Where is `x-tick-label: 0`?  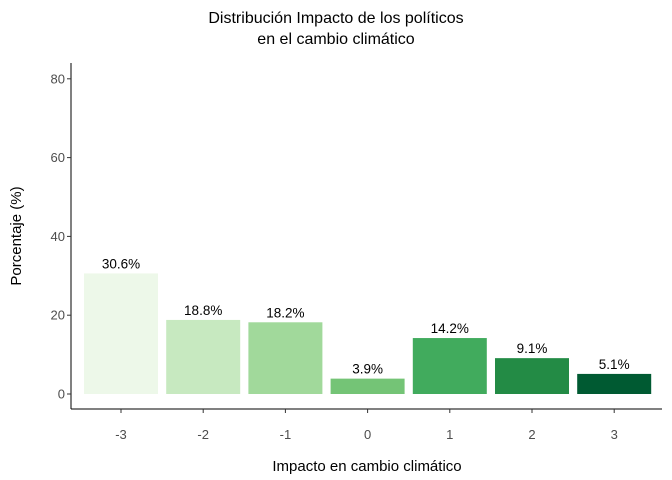
x-tick-label: 0 is located at coordinates (367, 434).